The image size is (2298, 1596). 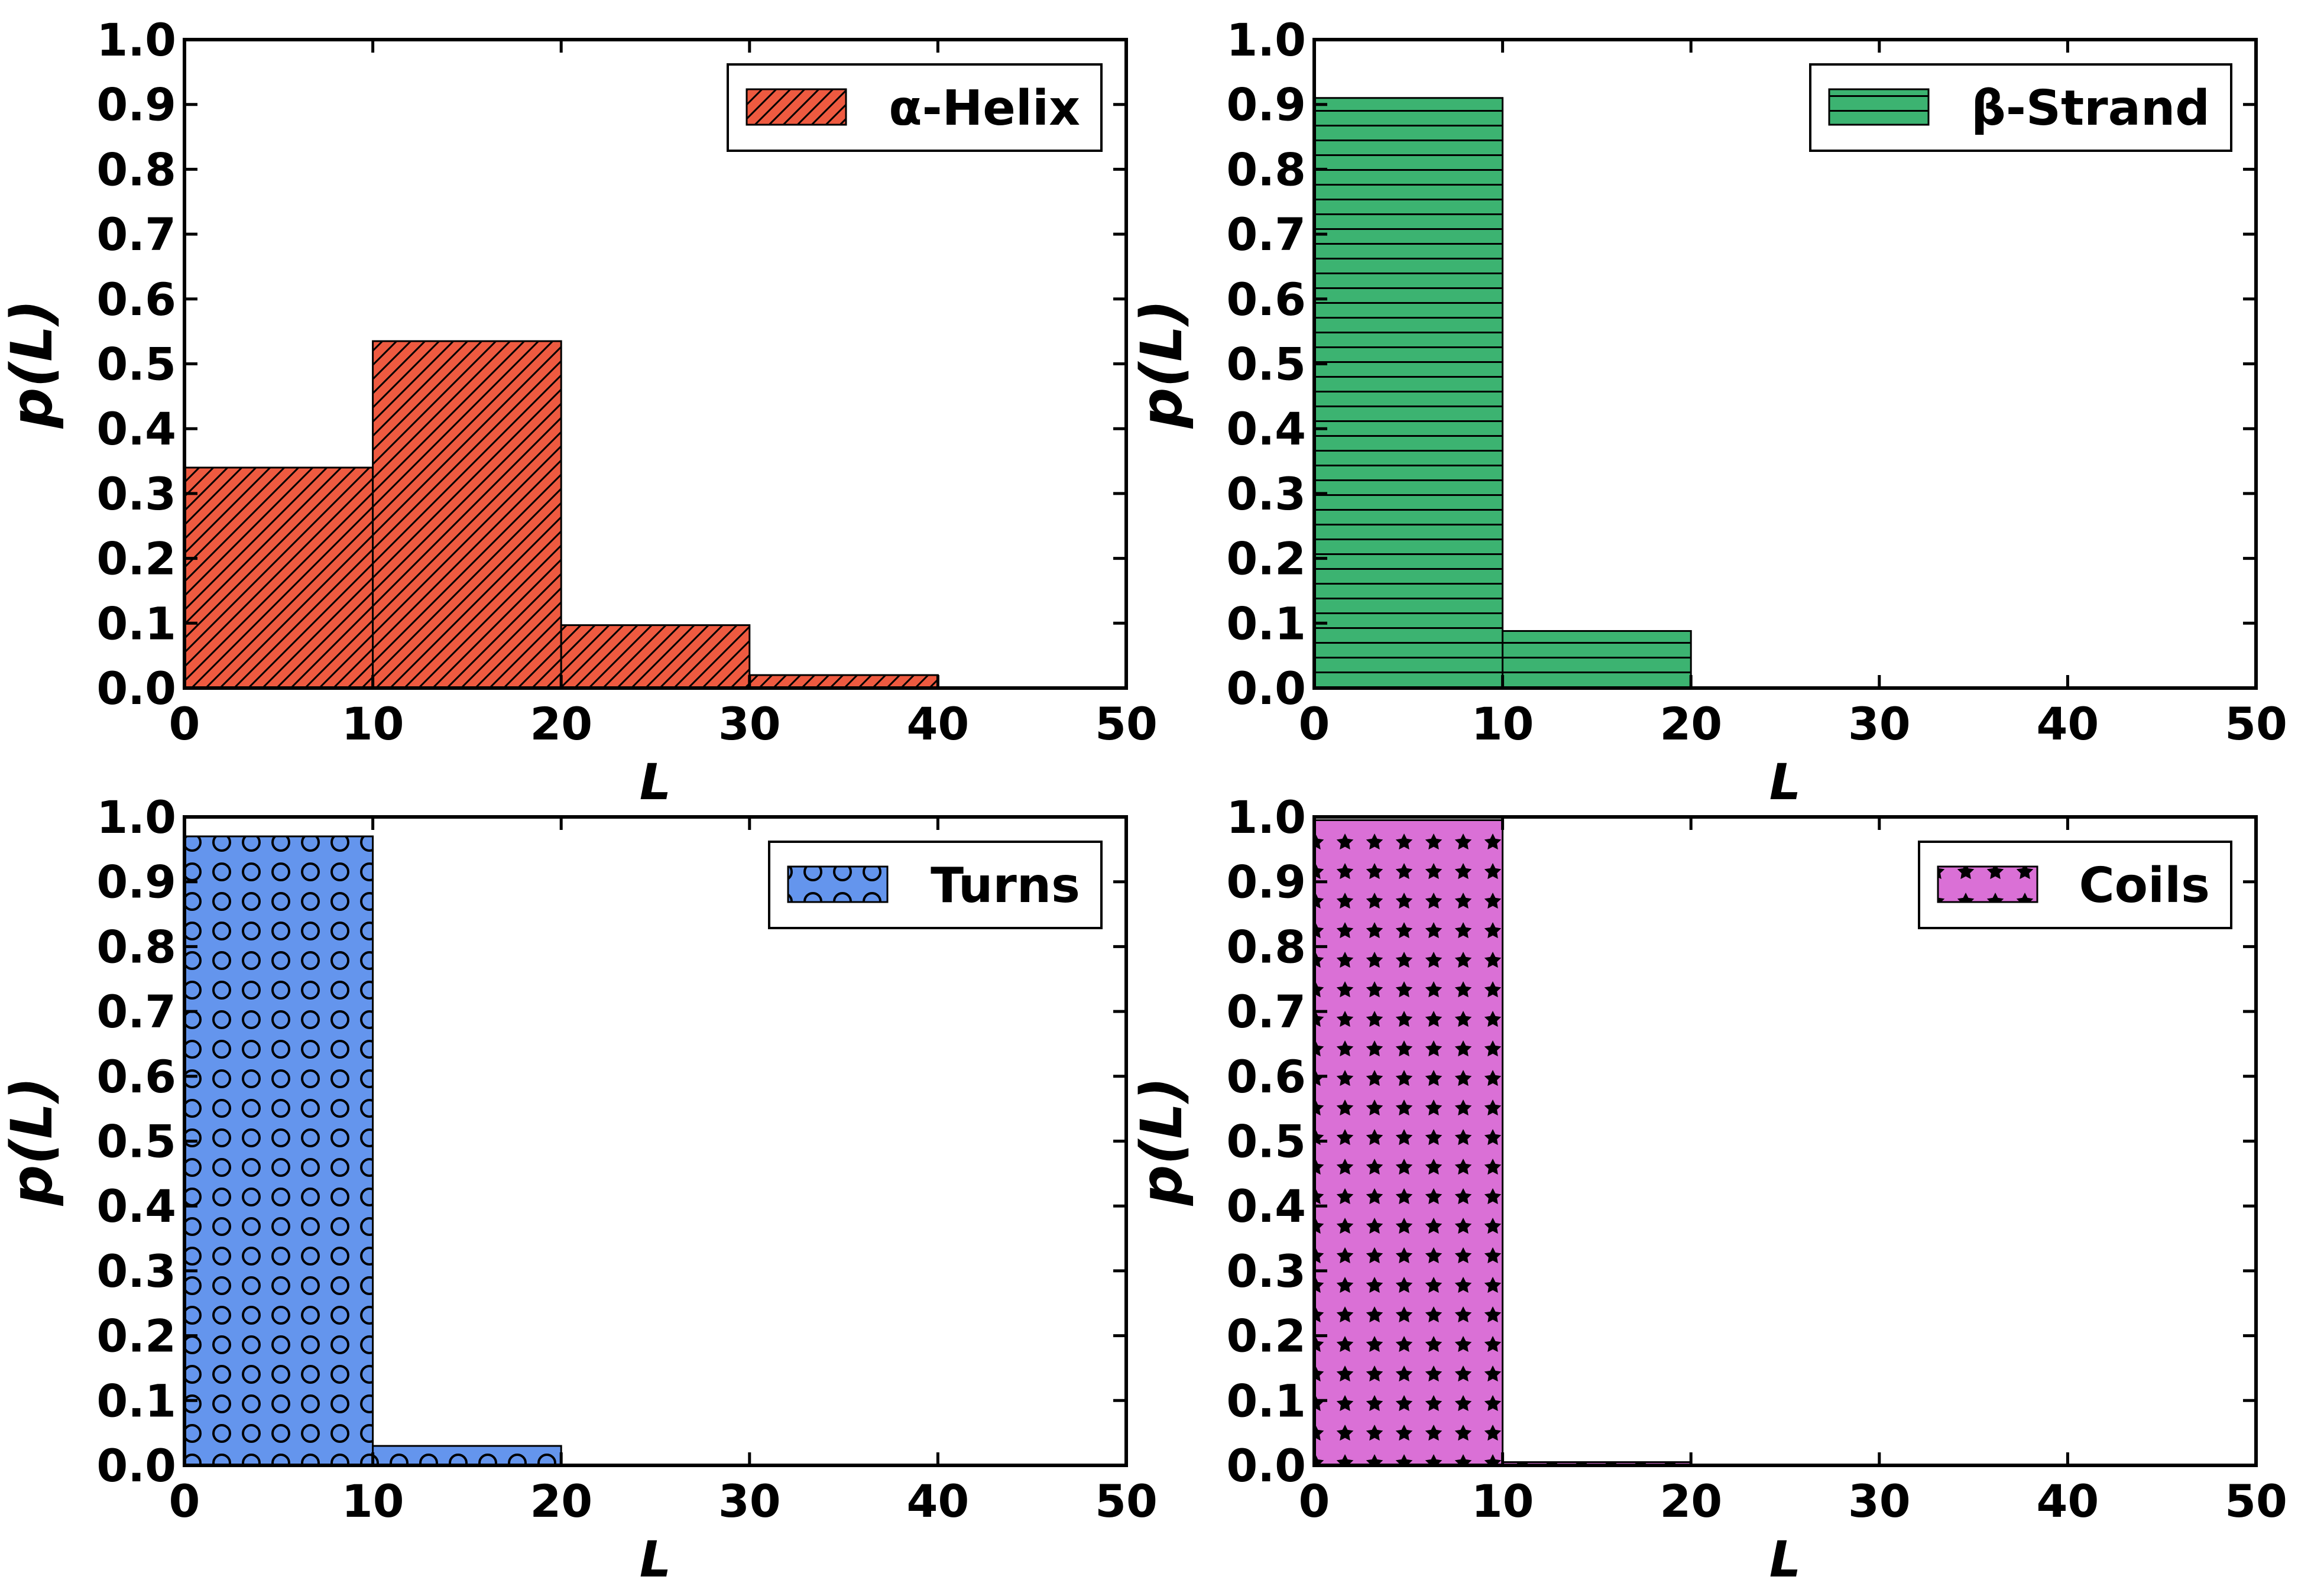 What do you see at coordinates (2144, 886) in the screenshot?
I see `legend-label: Coils` at bounding box center [2144, 886].